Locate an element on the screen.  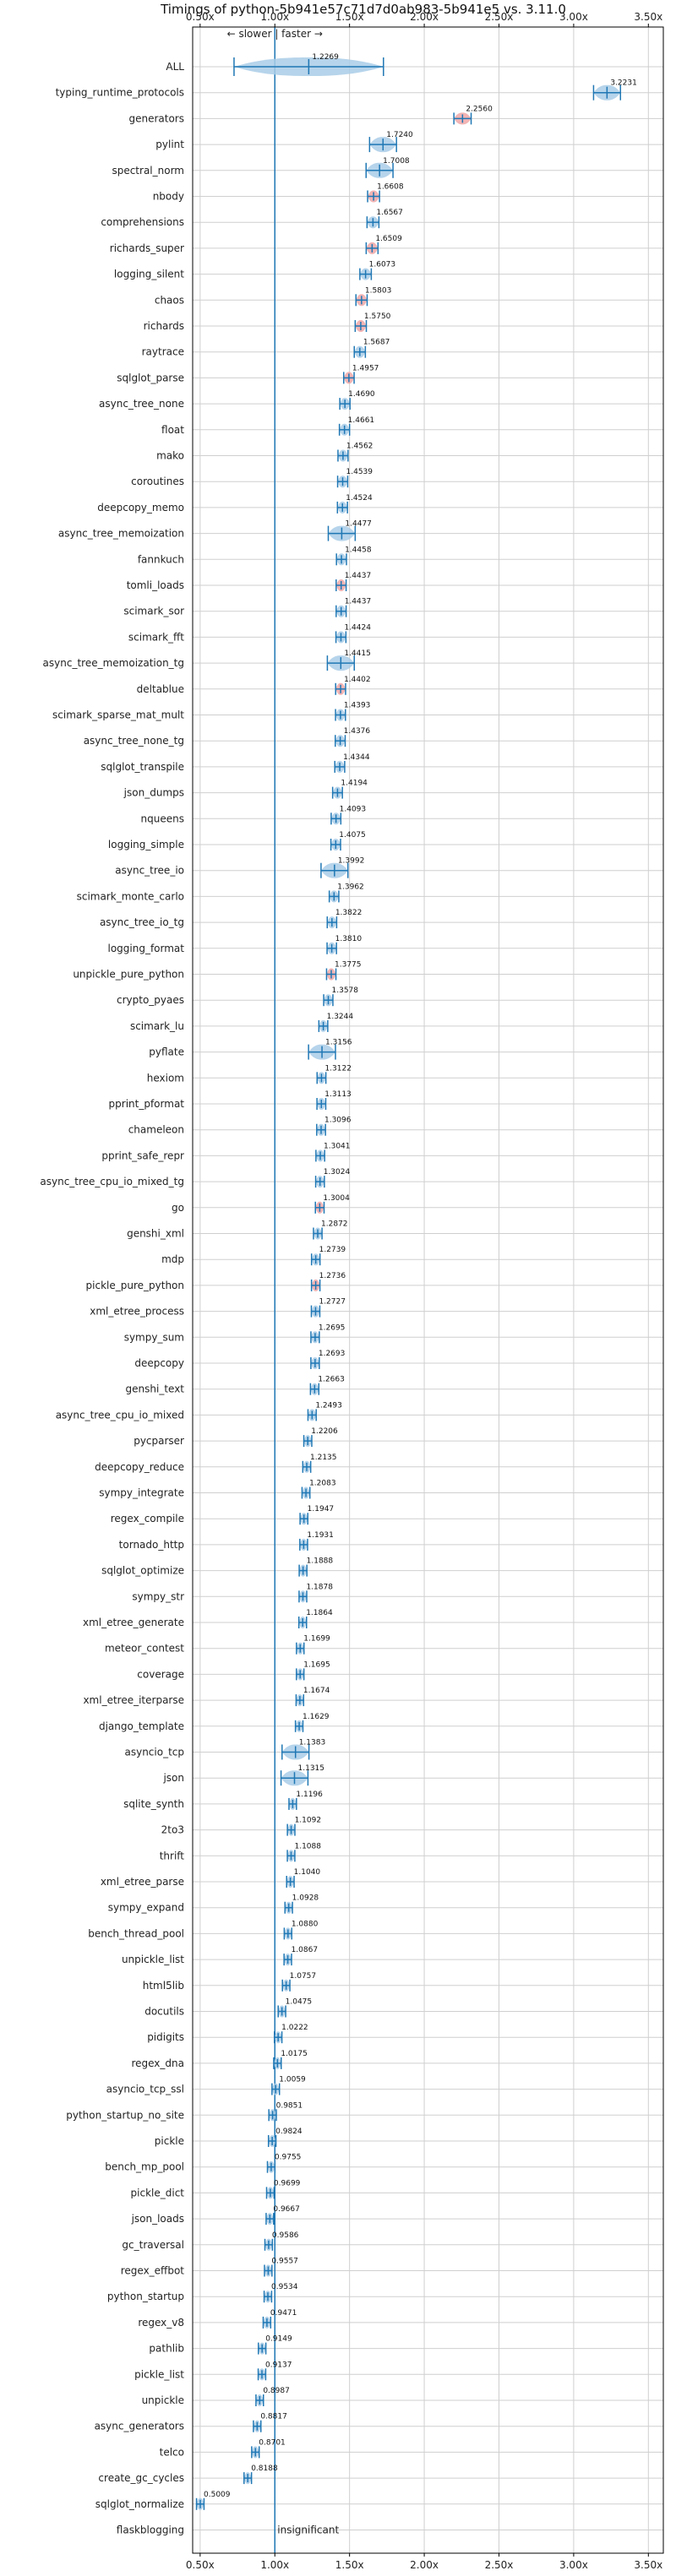
value-label: 1.6567 is located at coordinates (389, 213).